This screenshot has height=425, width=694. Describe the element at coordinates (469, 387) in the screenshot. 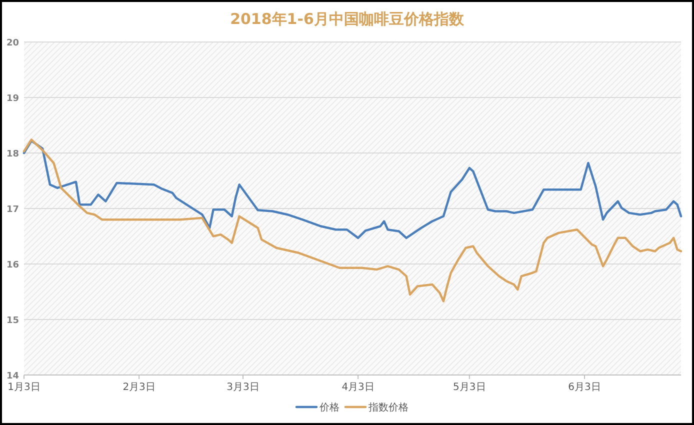

I see `x-tick-label: 5月3日` at that location.